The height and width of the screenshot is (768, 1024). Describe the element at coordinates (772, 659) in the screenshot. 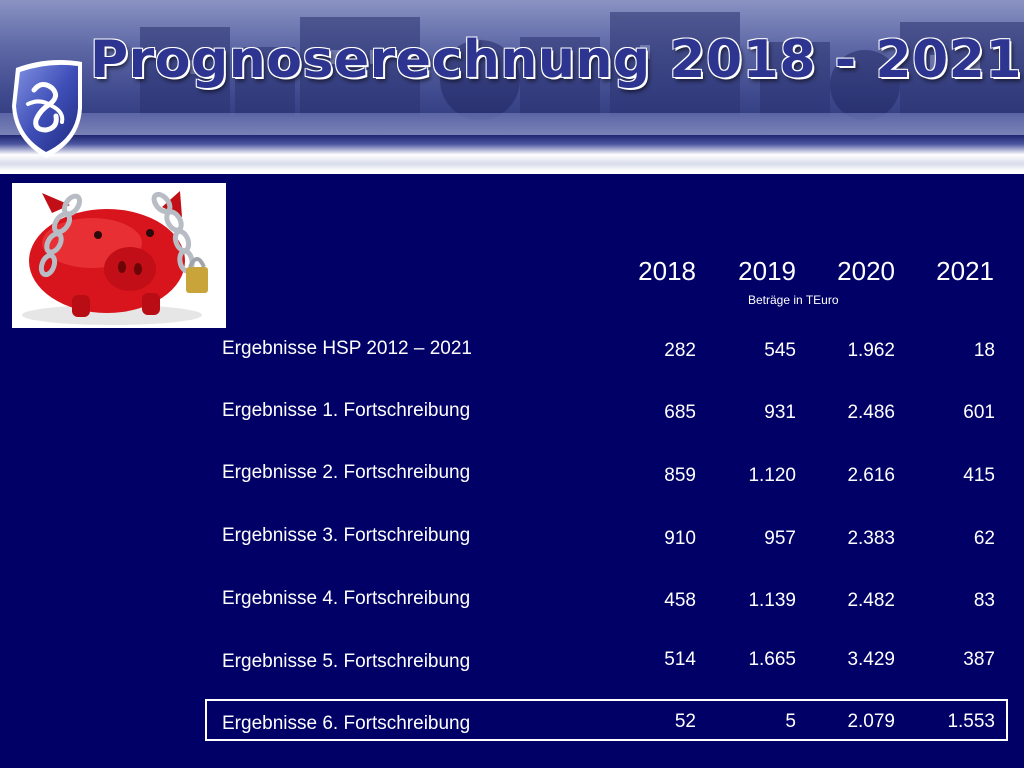

I see `table-cell: 1.665` at that location.